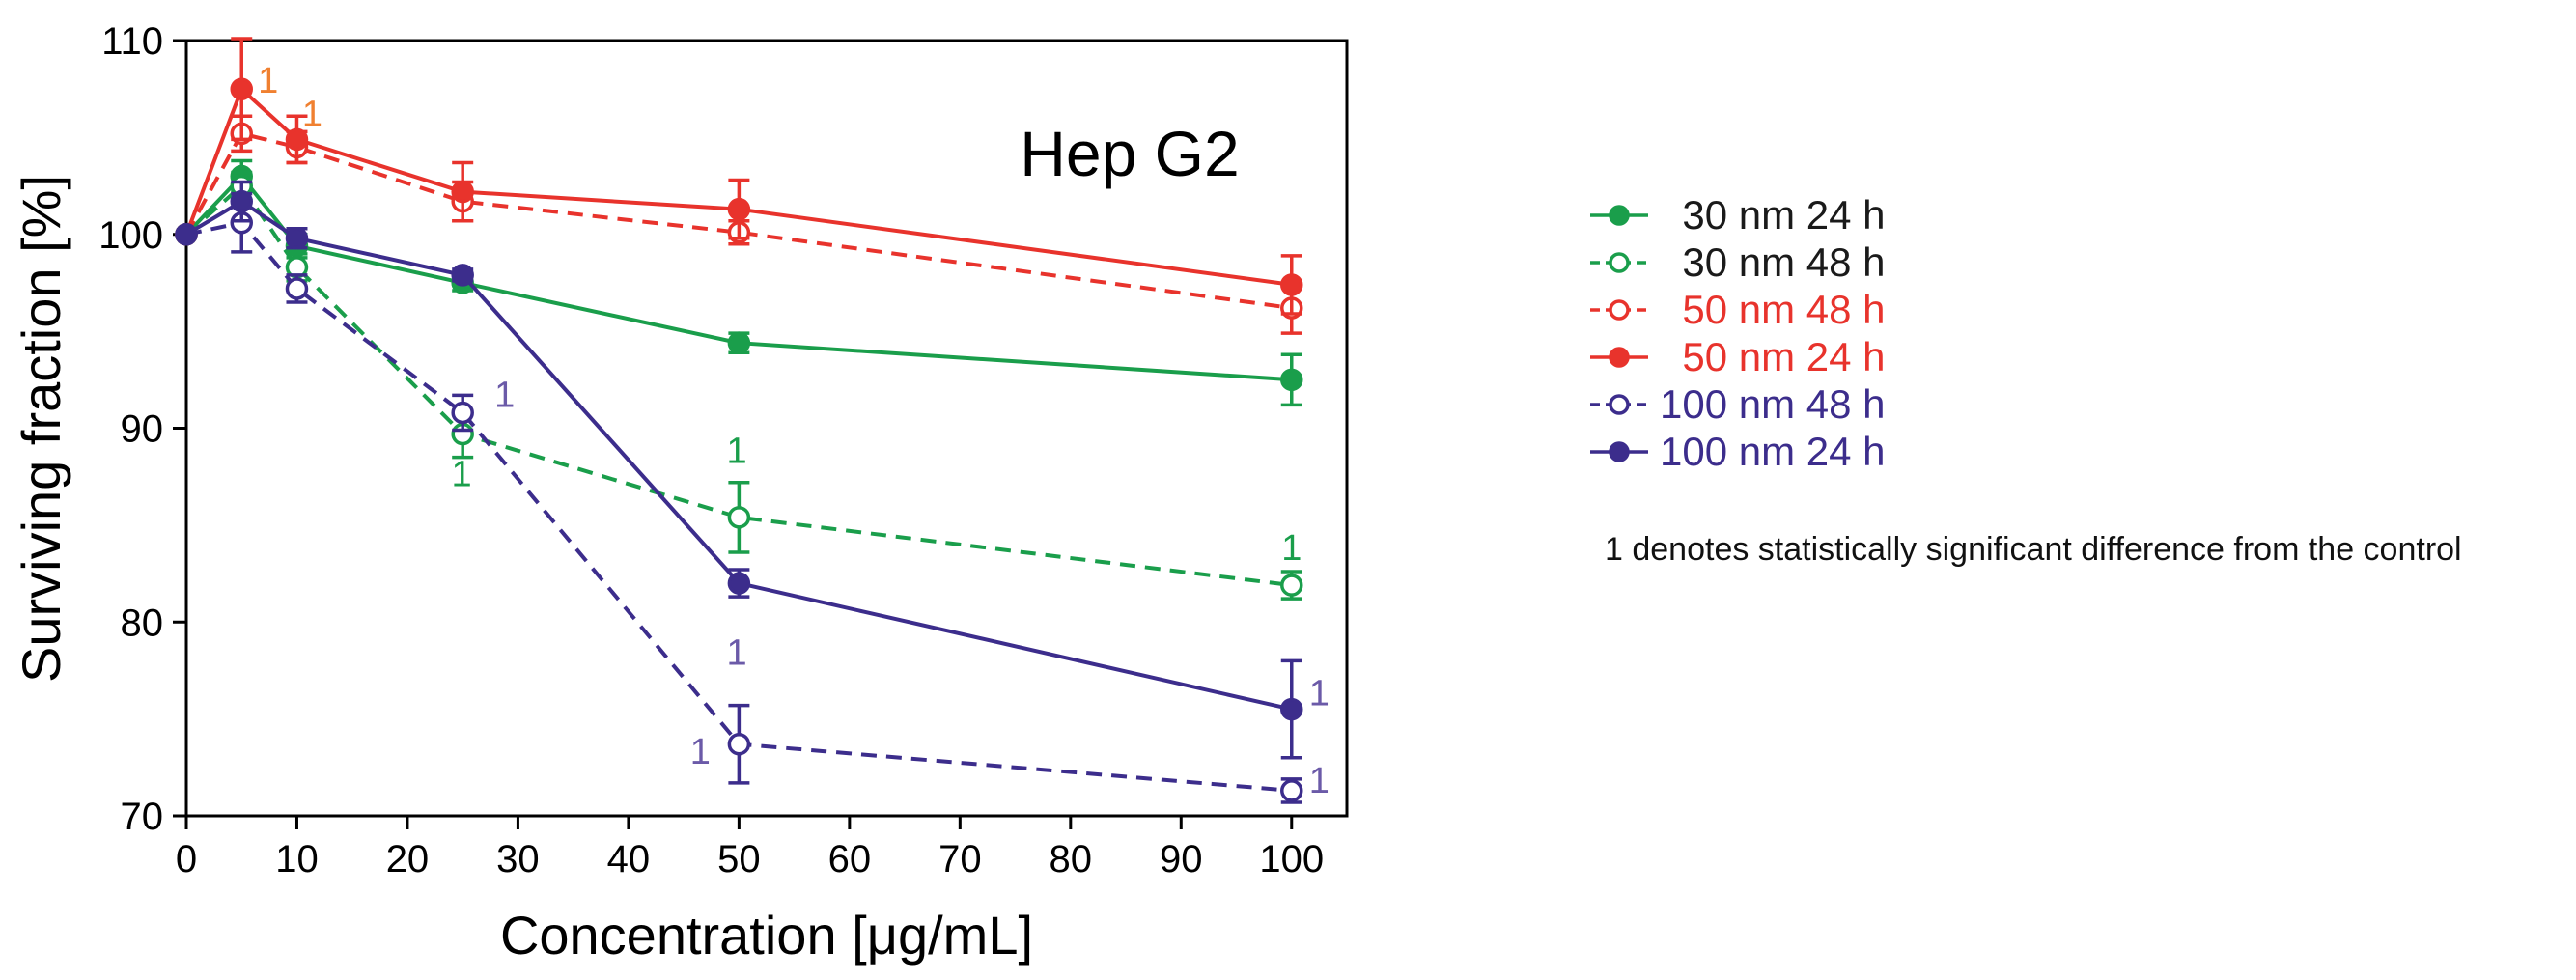 The width and height of the screenshot is (2576, 980). I want to click on legend-item: 100 nm 24 h, so click(1737, 452).